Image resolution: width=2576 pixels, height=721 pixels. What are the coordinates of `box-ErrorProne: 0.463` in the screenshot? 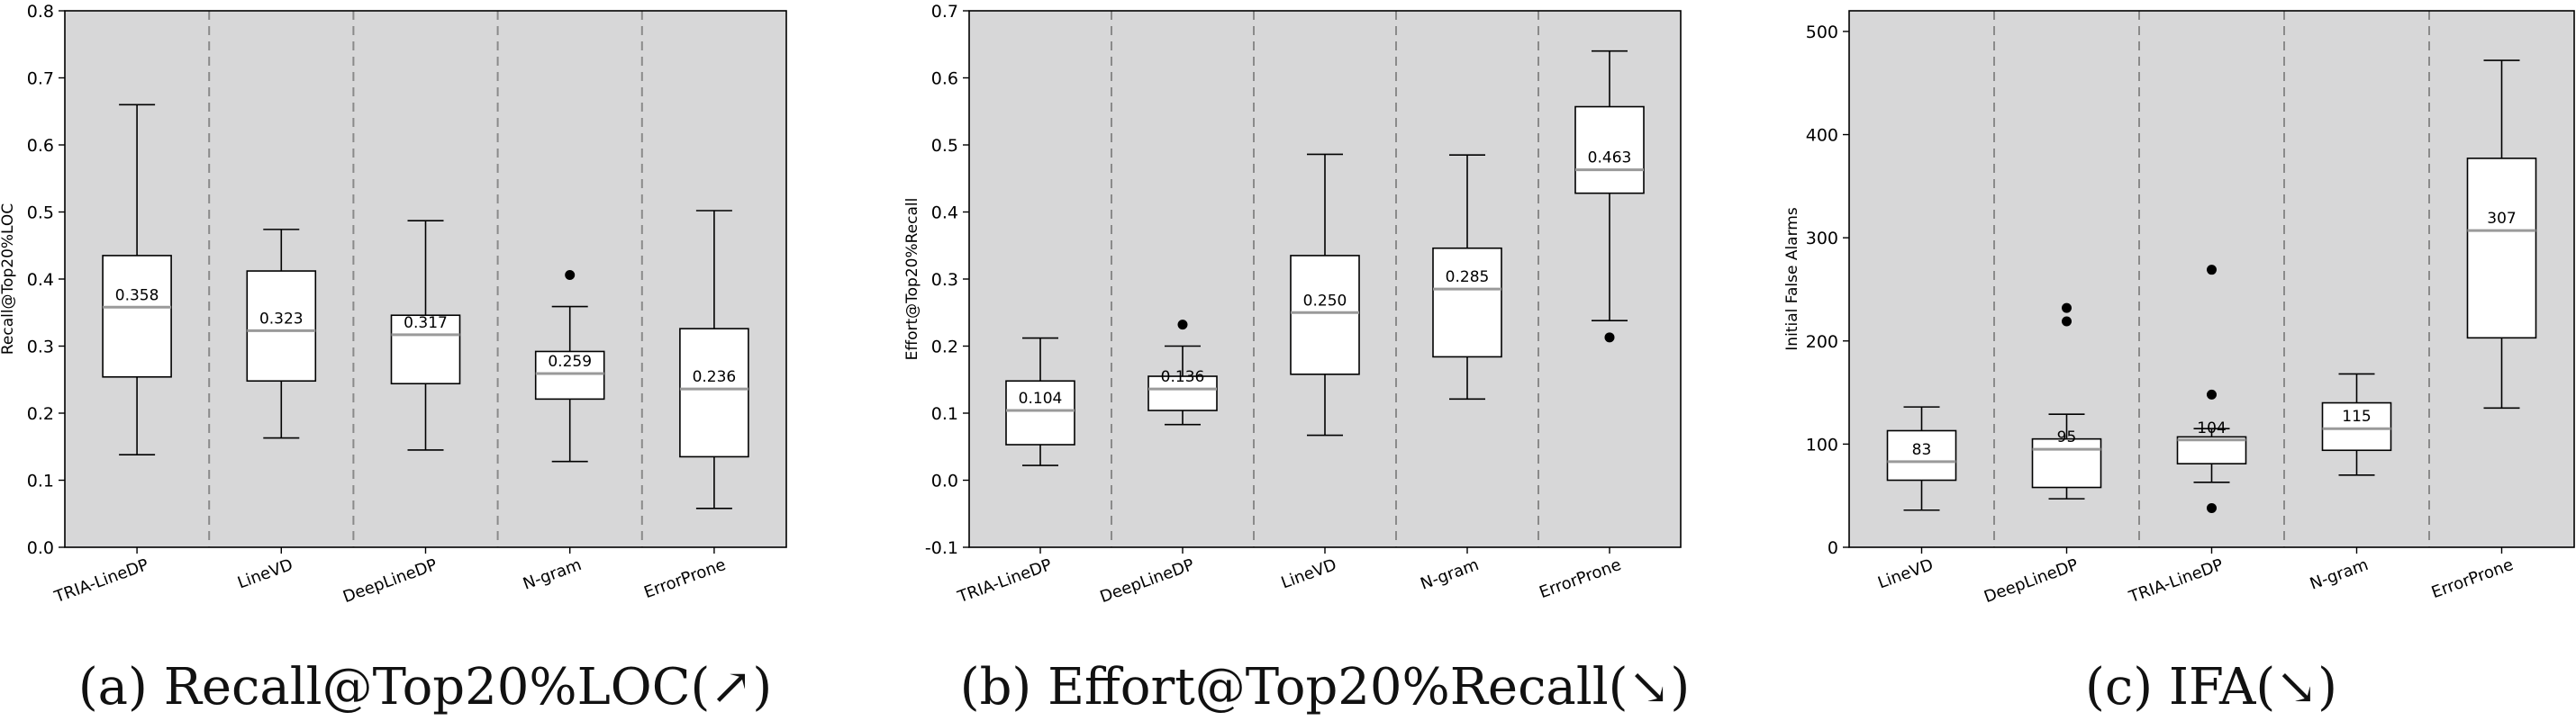 It's located at (1609, 196).